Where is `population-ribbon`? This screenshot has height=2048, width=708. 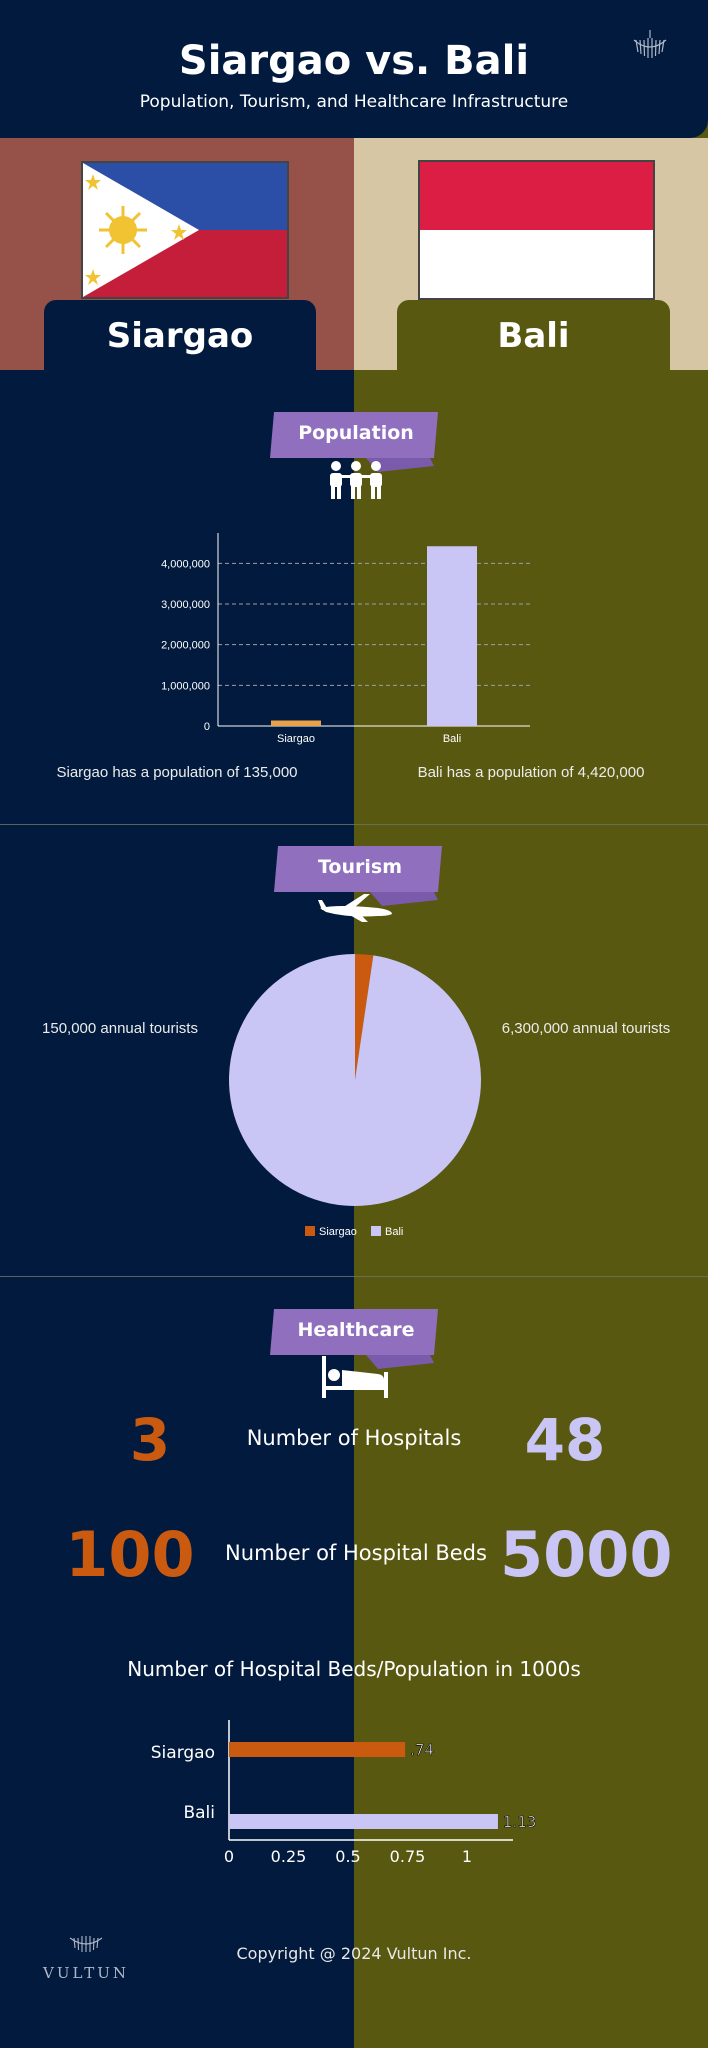 population-ribbon is located at coordinates (354, 442).